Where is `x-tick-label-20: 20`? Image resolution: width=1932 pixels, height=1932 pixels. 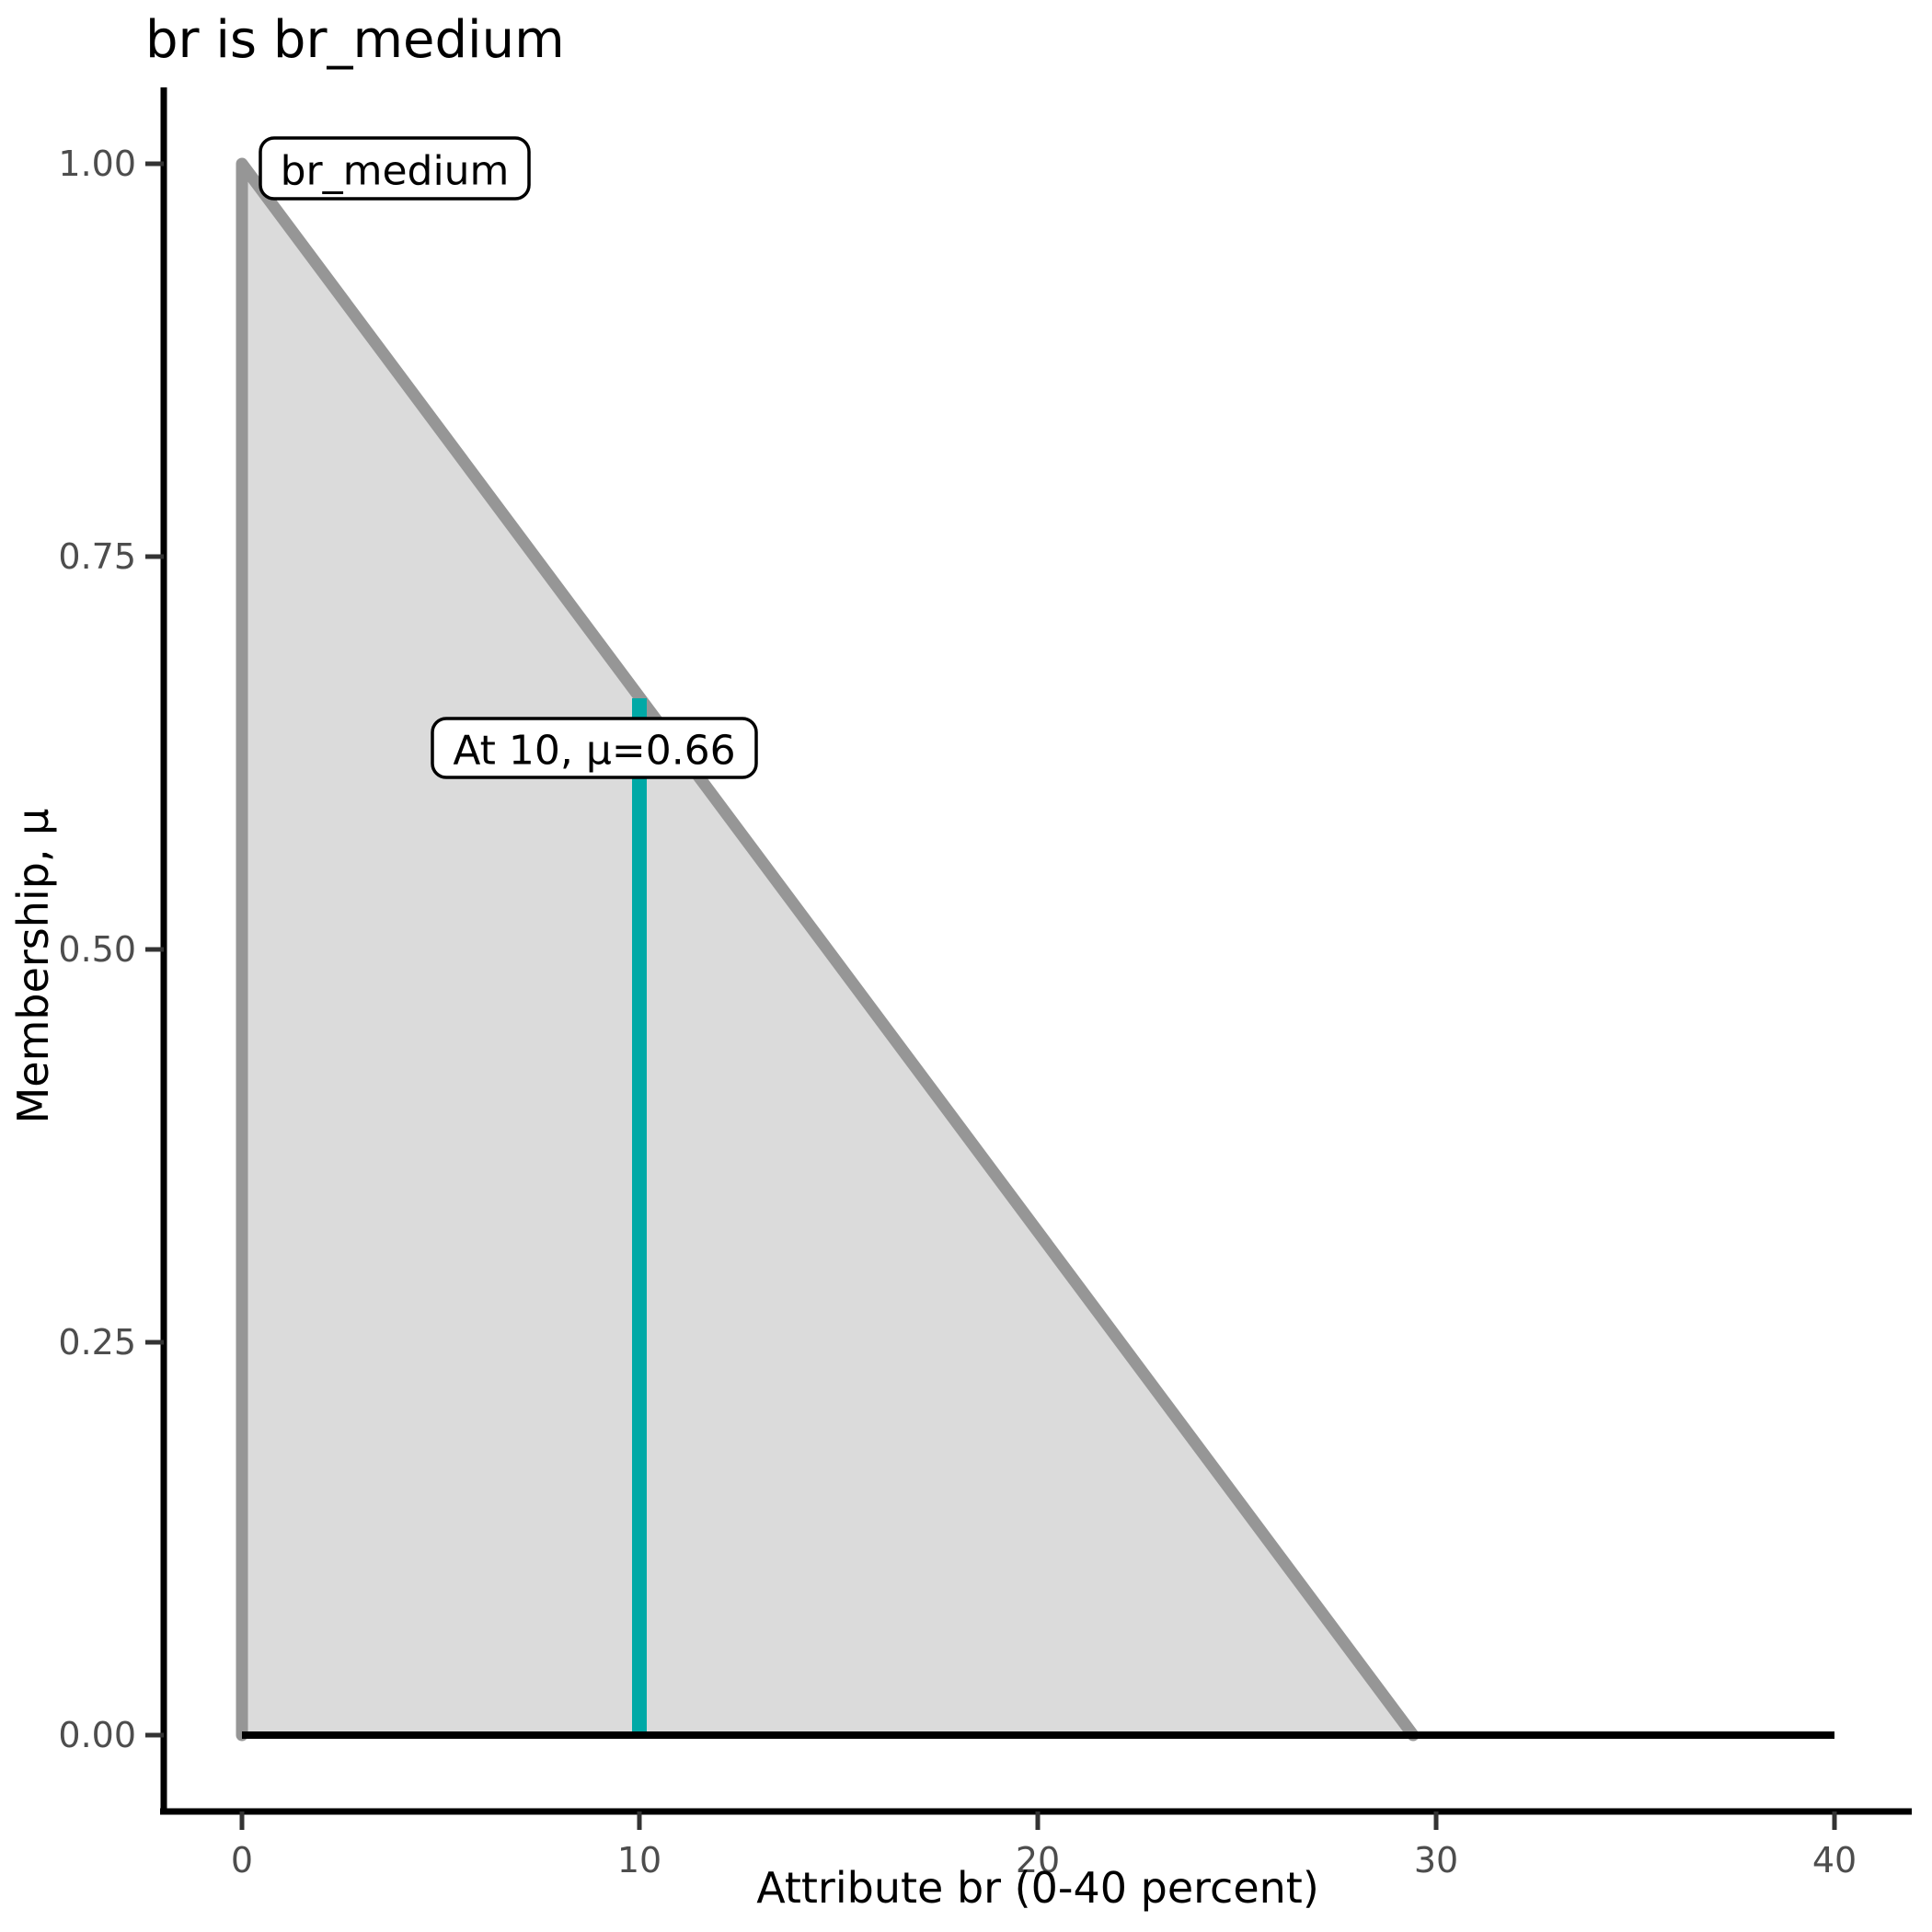
x-tick-label-20: 20 is located at coordinates (1038, 1860).